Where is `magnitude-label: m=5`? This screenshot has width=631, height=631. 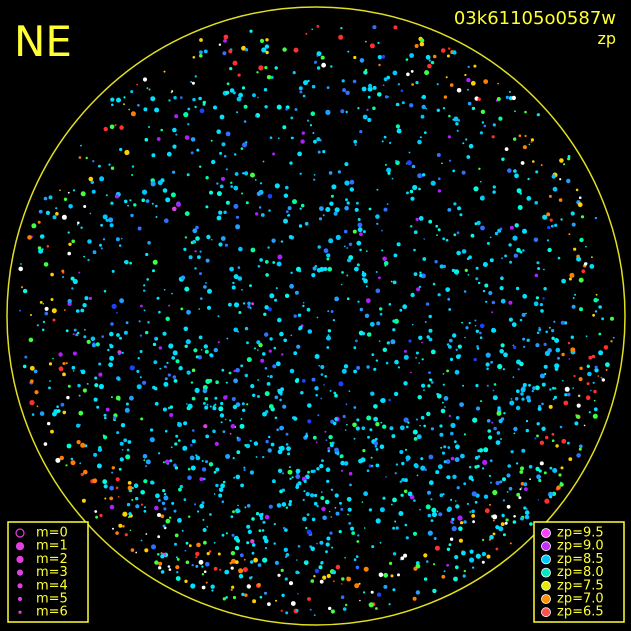
magnitude-label: m=5 is located at coordinates (52, 599).